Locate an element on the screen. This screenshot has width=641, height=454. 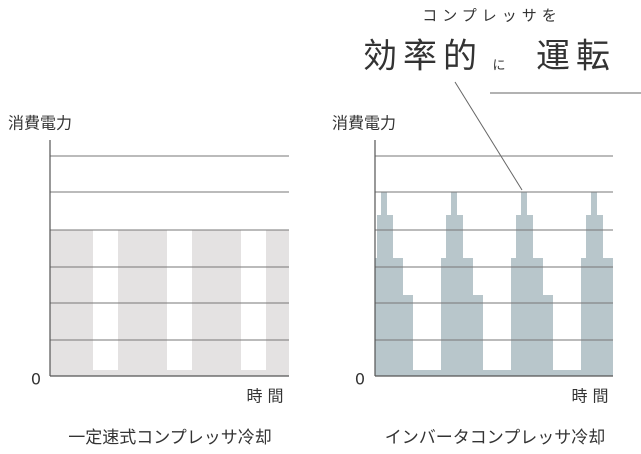
headline-small: に is located at coordinates (498, 66).